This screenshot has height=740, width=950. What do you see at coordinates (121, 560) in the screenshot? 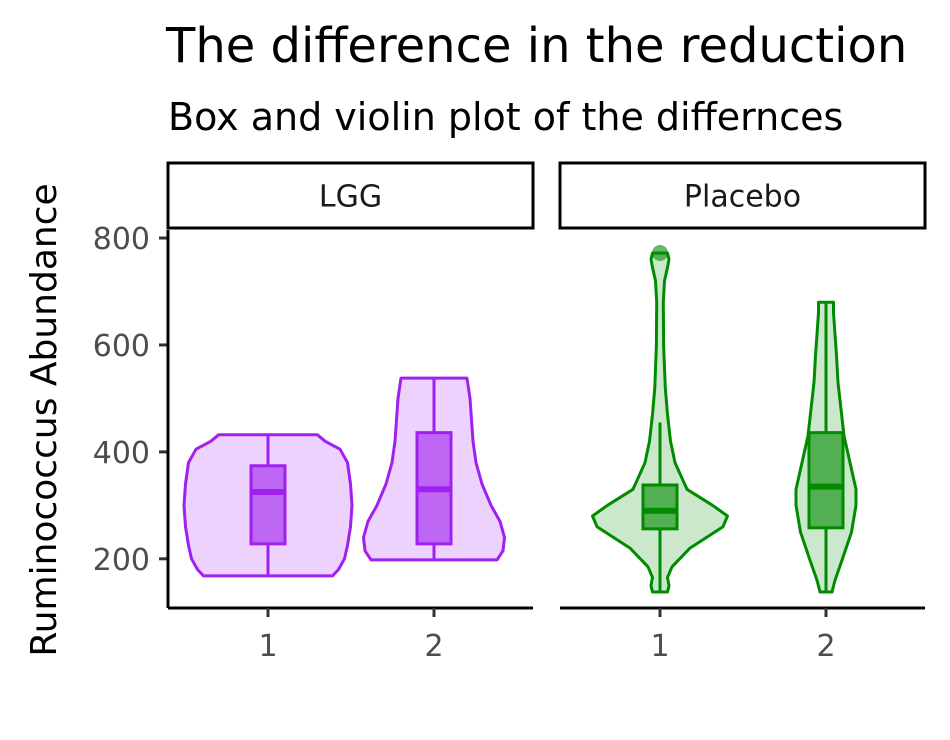
I see `y-tick-label: 200` at bounding box center [121, 560].